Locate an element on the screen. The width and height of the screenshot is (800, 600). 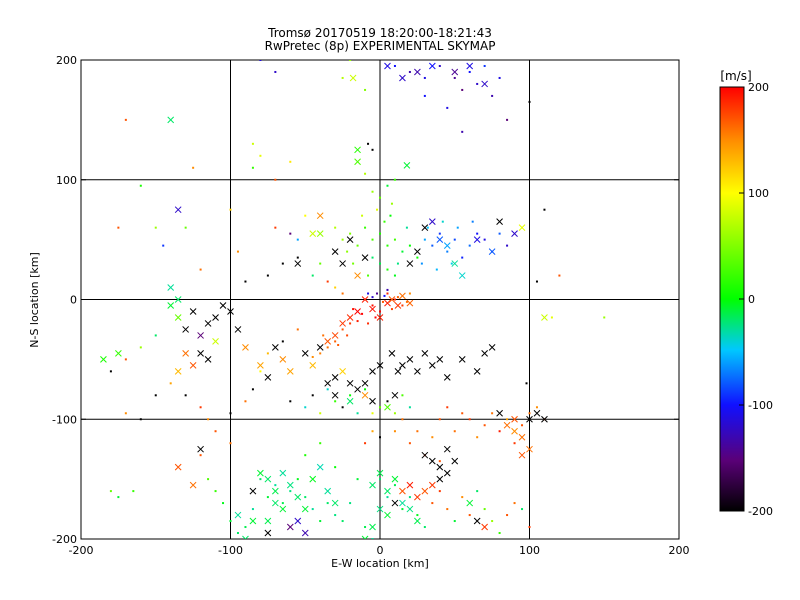
y-tick-label: 200 is located at coordinates (66, 60).